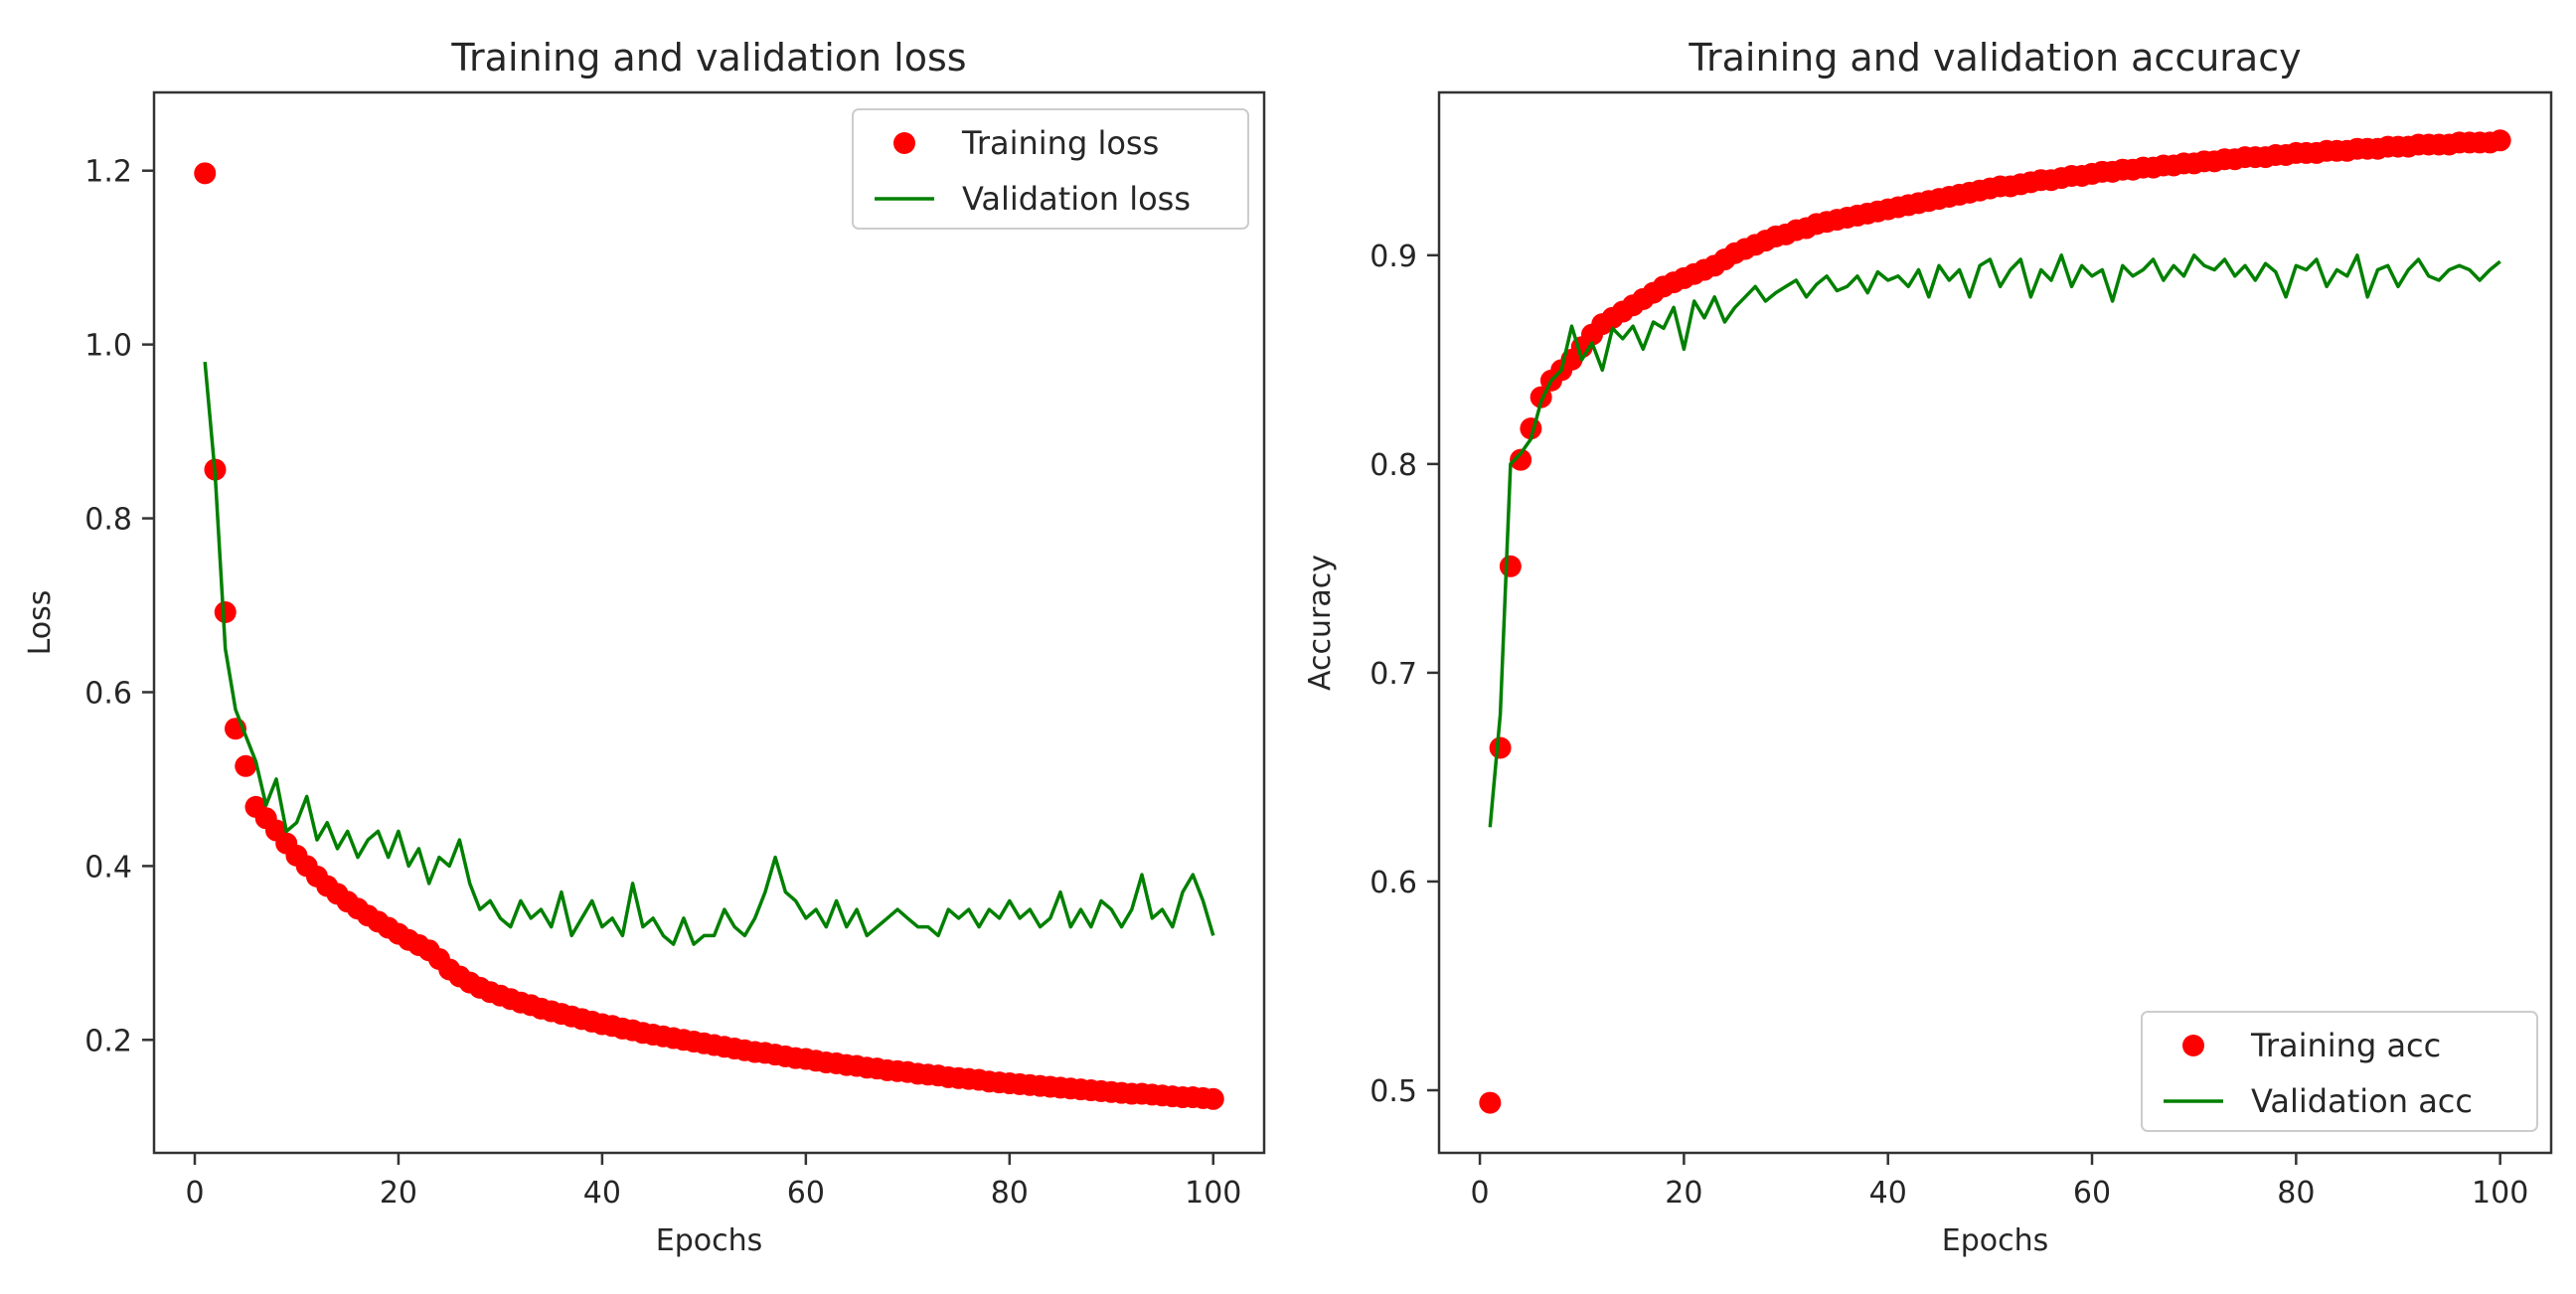  Describe the element at coordinates (40, 623) in the screenshot. I see `y-axis-label: Loss` at that location.